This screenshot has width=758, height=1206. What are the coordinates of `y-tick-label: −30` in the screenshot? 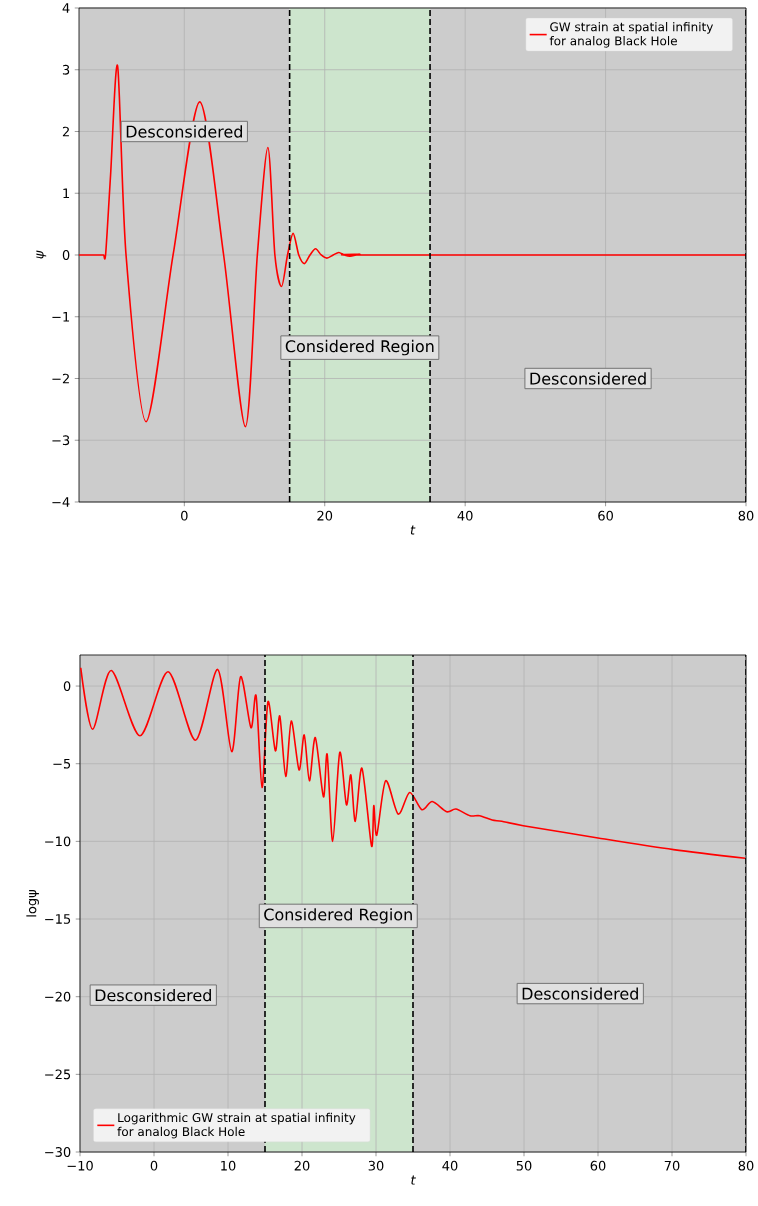 It's located at (58, 1152).